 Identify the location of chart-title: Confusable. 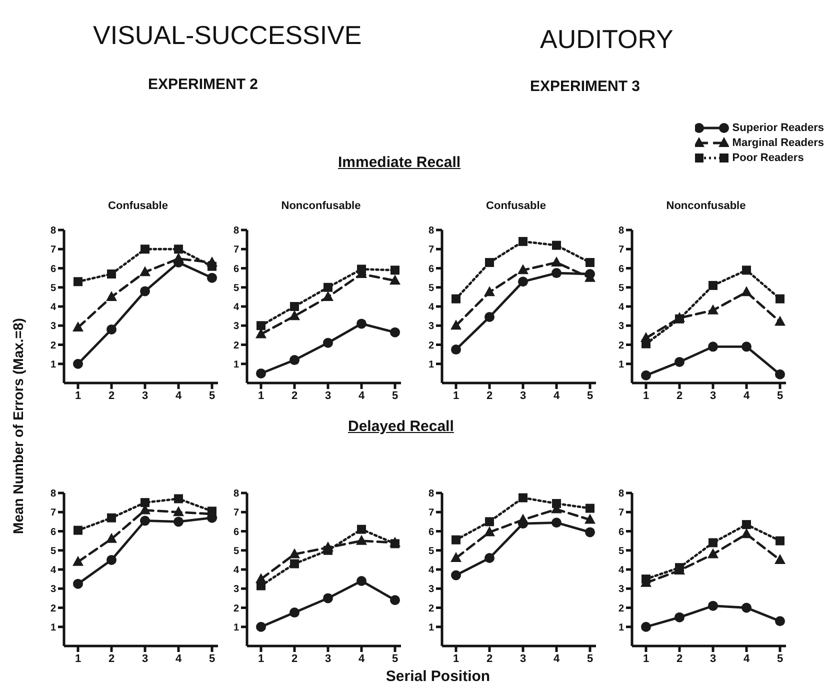
(138, 207).